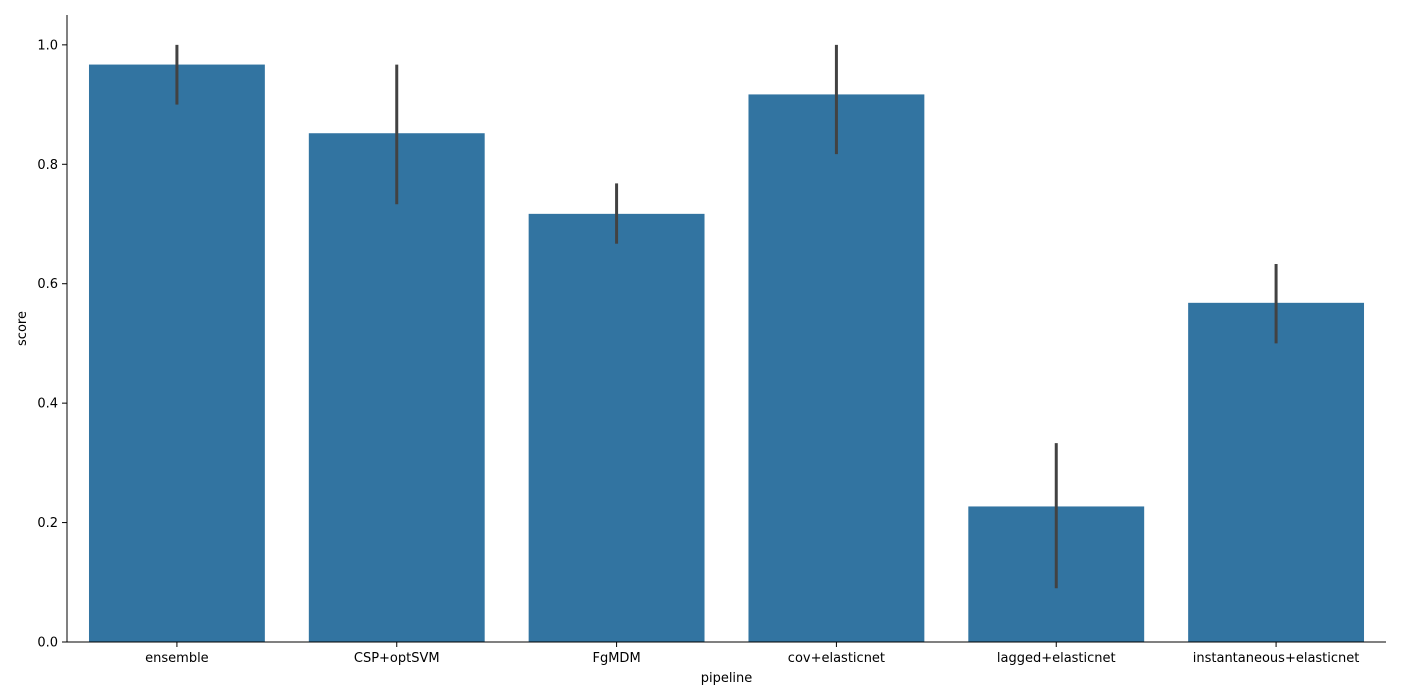 The image size is (1411, 700). What do you see at coordinates (47, 165) in the screenshot?
I see `y-tick-label: 0.8` at bounding box center [47, 165].